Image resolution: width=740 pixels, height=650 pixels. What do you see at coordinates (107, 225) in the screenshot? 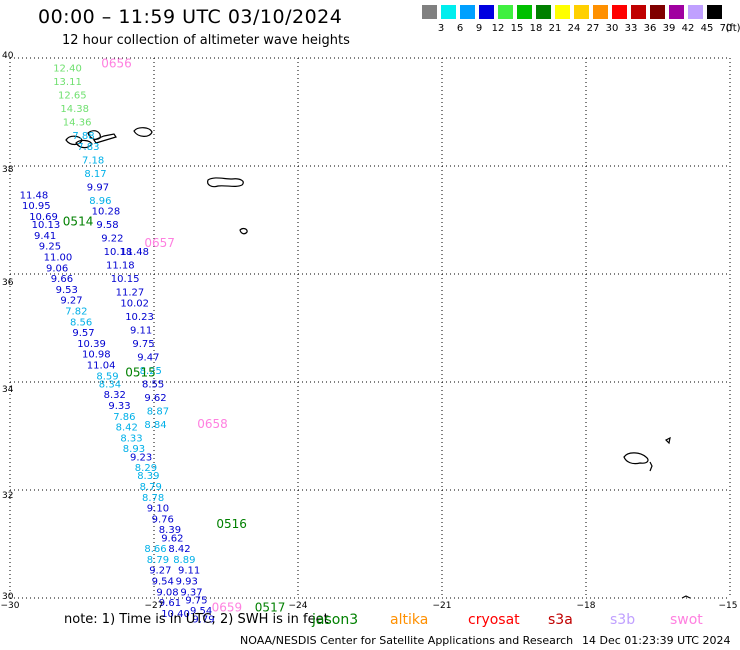
I see `wave-height-value: 9.58` at bounding box center [107, 225].